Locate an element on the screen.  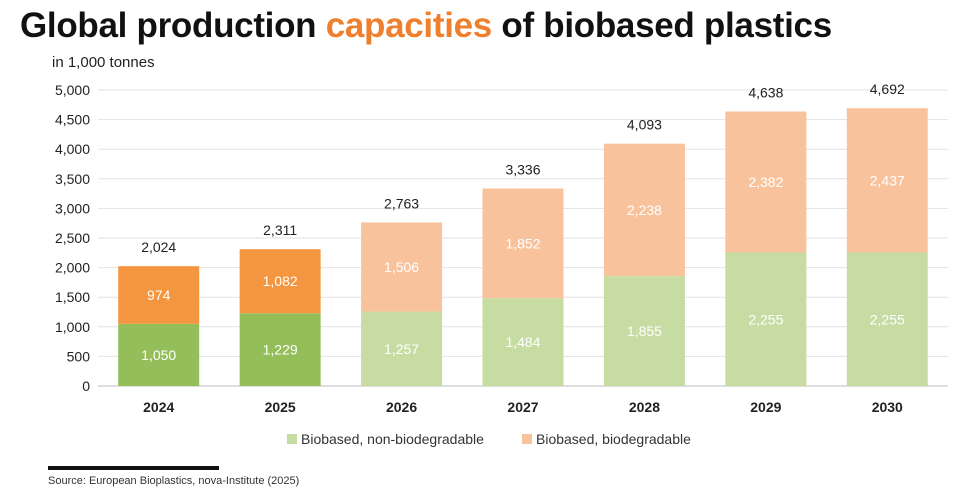
title-part1: Global production is located at coordinates (173, 25).